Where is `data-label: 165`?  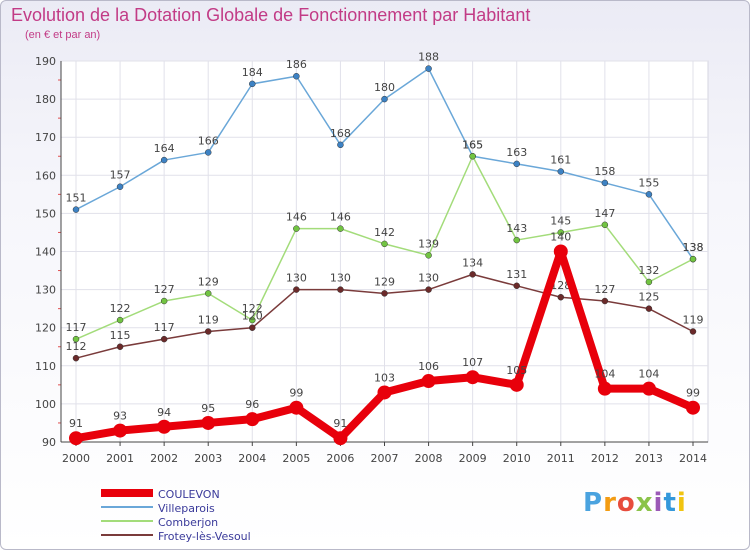 data-label: 165 is located at coordinates (472, 144).